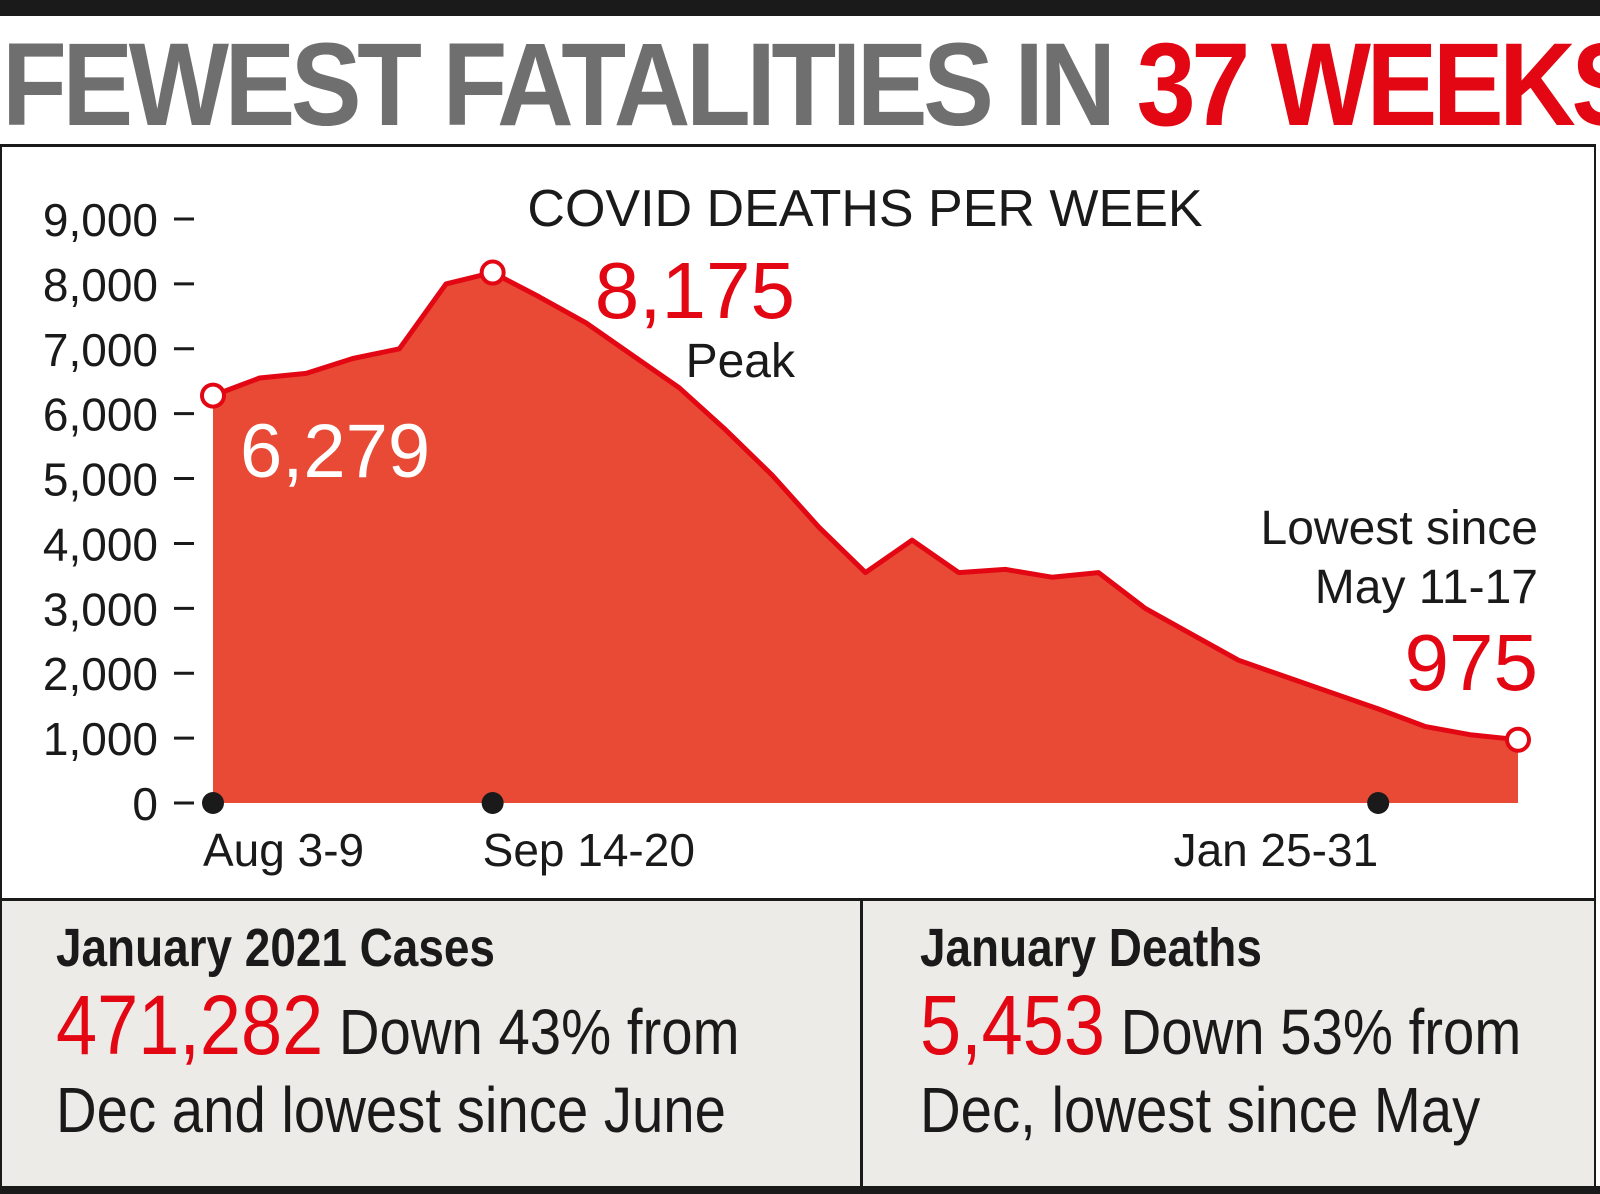 This screenshot has height=1194, width=1600. What do you see at coordinates (100, 674) in the screenshot?
I see `y-tick-label: 2,000` at bounding box center [100, 674].